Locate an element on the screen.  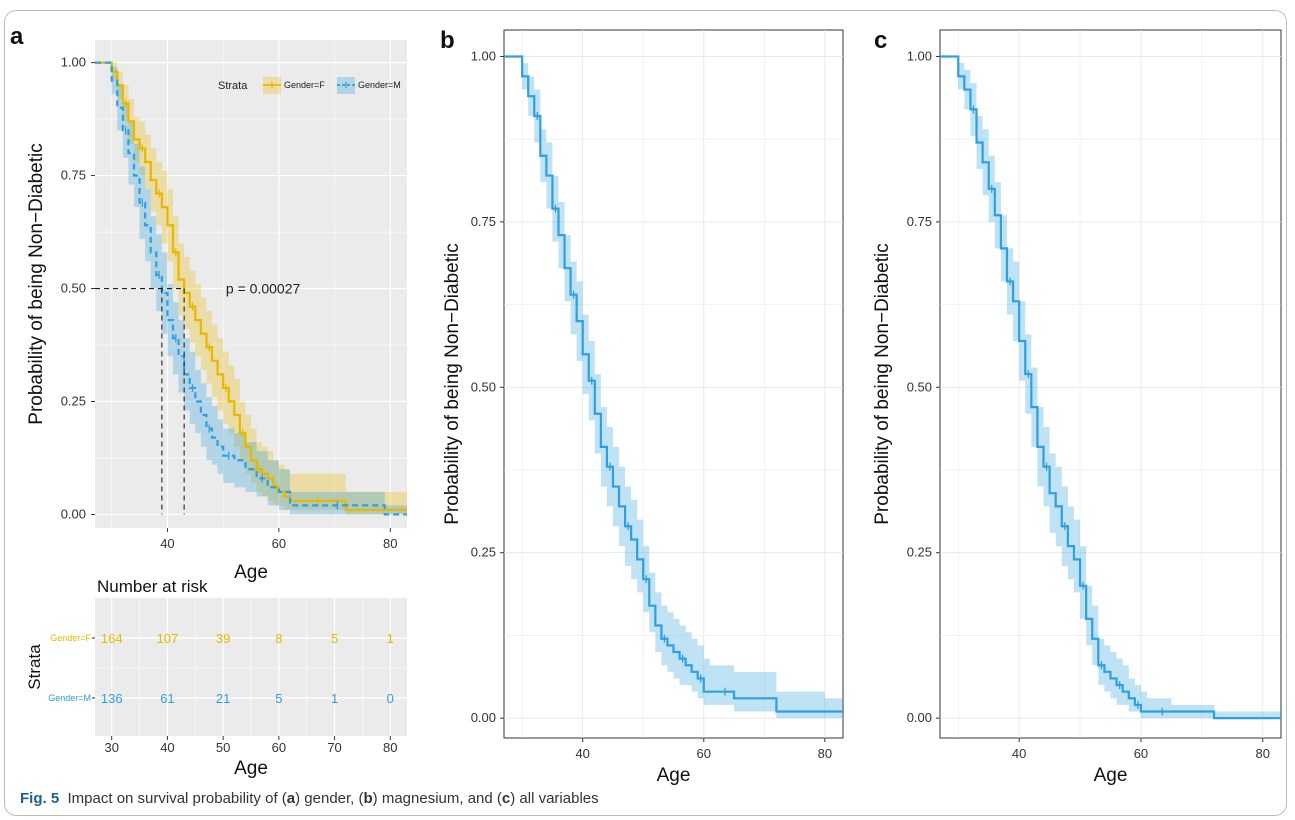
panel-letter-b: b is located at coordinates (447, 40).